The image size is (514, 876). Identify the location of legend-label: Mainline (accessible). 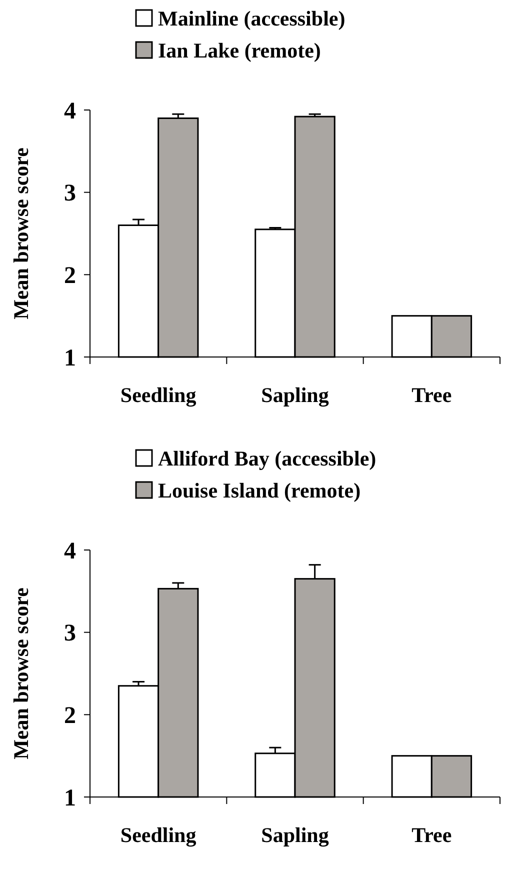
(252, 18).